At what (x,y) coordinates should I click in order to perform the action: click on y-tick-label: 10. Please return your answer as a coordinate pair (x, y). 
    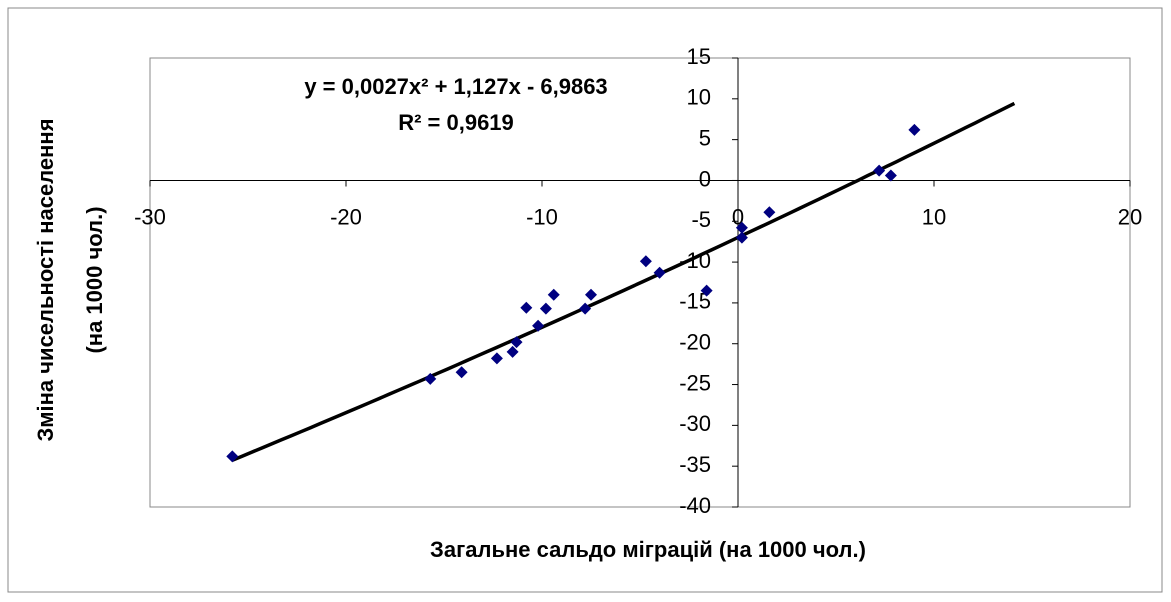
    Looking at the image, I should click on (699, 97).